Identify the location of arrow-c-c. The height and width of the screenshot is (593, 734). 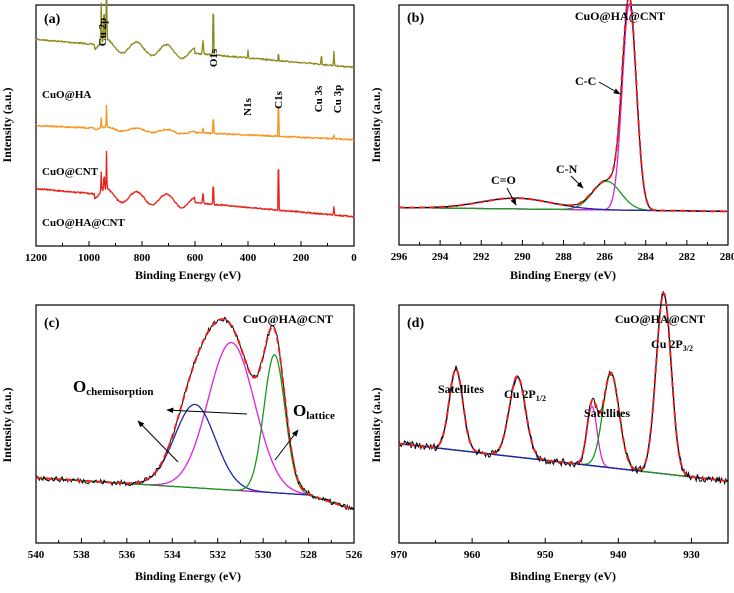
(609, 88).